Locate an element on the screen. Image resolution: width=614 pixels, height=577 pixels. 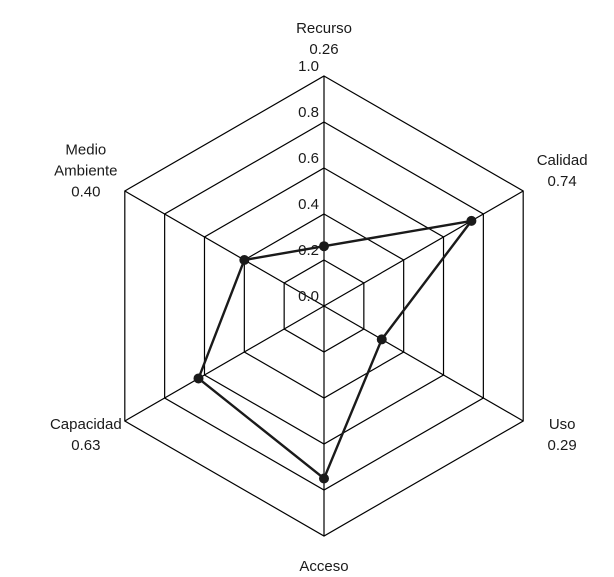
axis-name: Recurso is located at coordinates (324, 28).